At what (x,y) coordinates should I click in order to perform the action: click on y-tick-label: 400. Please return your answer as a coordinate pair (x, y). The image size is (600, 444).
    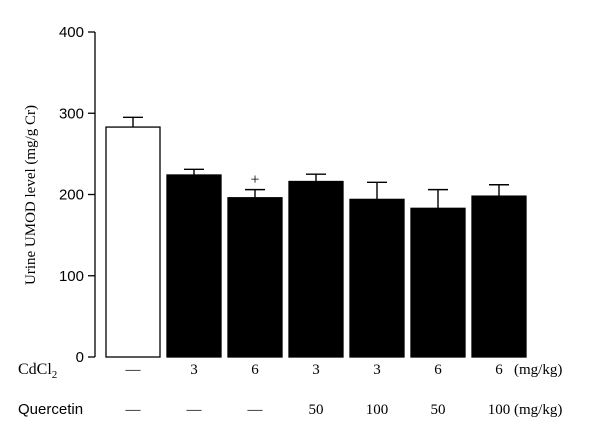
    Looking at the image, I should click on (71, 32).